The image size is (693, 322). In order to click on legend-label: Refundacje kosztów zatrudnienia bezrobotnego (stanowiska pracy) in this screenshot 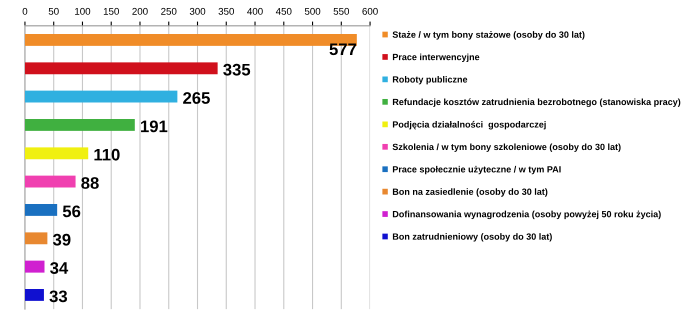, I will do `click(536, 102)`.